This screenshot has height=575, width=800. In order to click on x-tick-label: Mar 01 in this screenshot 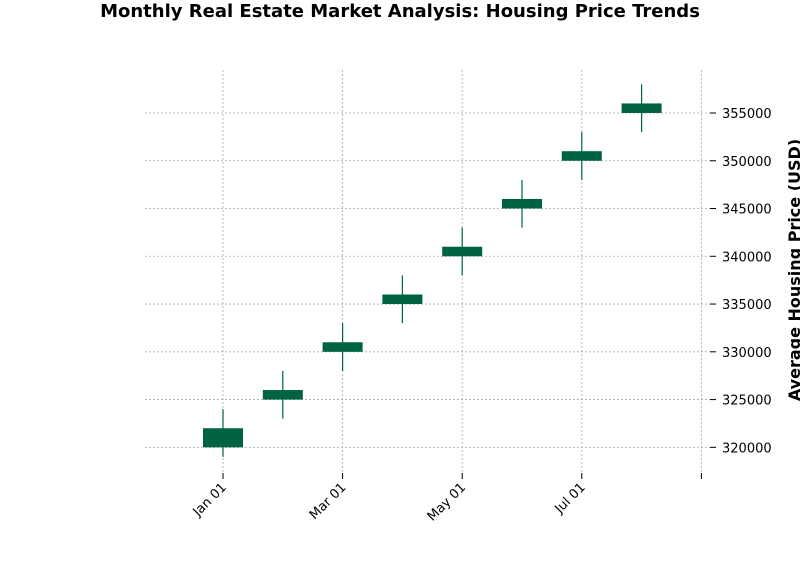, I will do `click(328, 501)`.